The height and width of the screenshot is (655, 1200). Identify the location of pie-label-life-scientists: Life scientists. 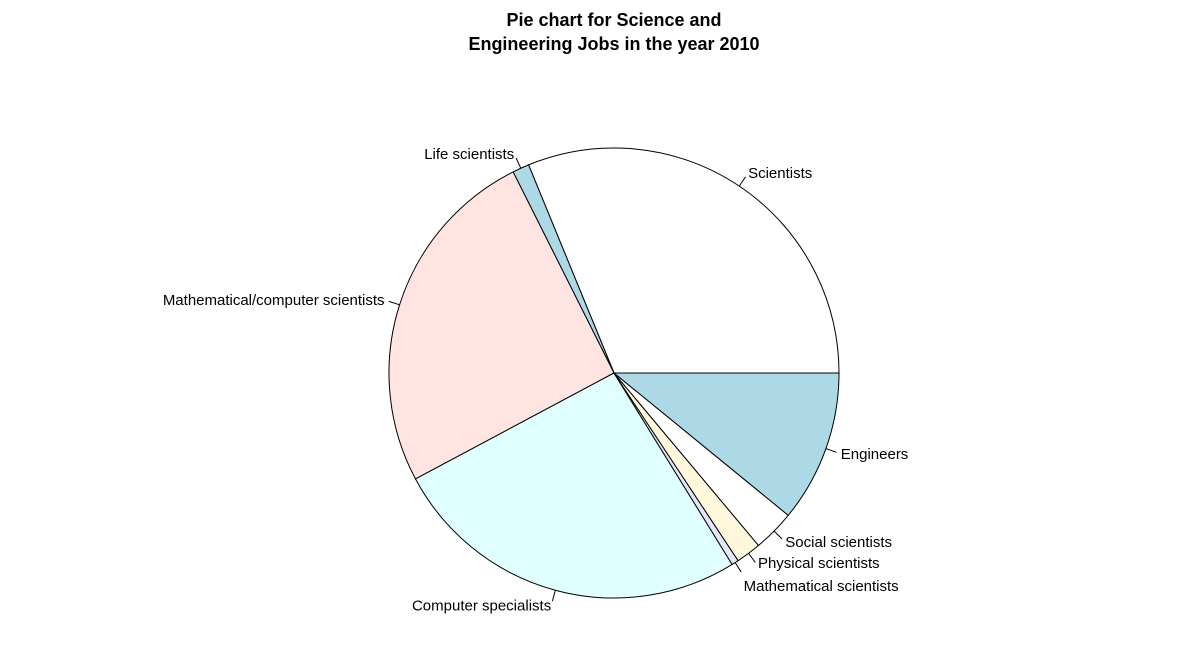
(469, 154).